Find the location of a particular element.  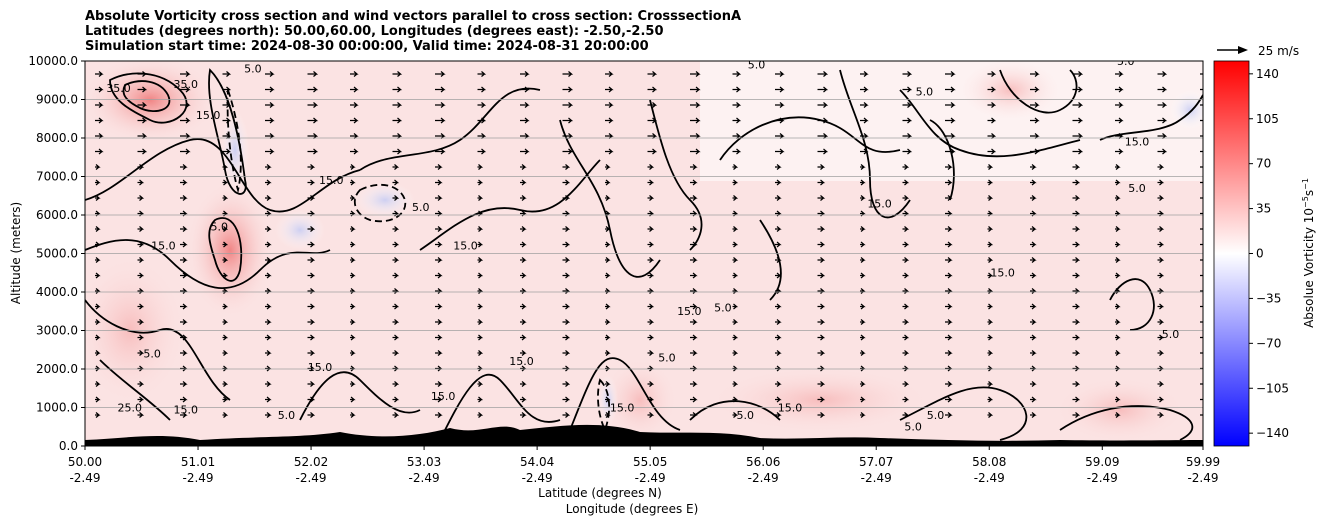

terrain-mask is located at coordinates (644, 435).